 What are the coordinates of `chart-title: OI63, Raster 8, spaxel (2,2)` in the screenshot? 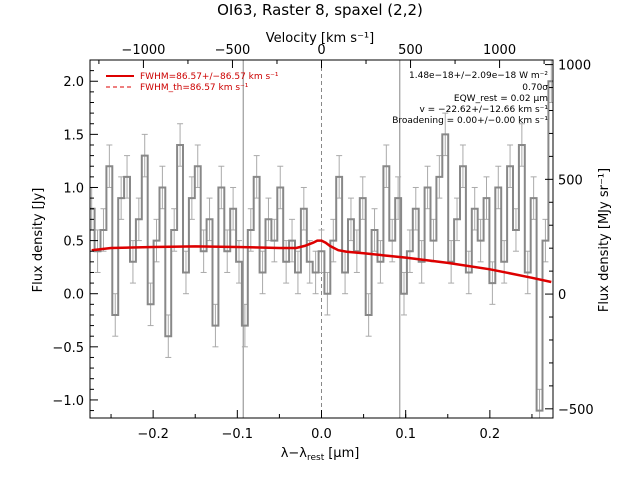 It's located at (320, 10).